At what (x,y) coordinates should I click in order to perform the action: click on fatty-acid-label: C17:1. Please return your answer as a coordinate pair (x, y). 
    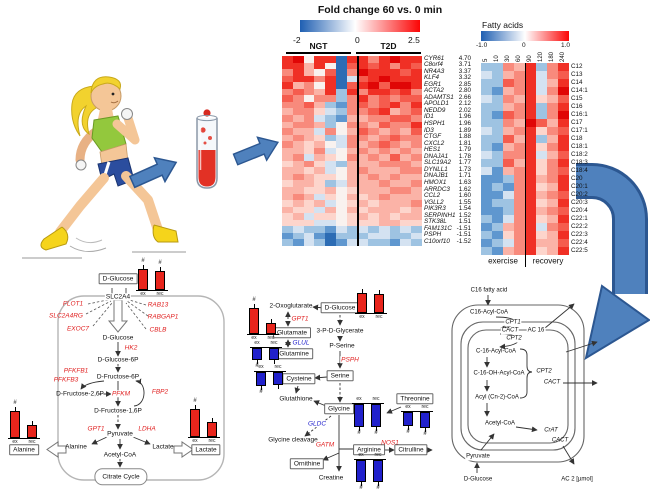
    Looking at the image, I should click on (579, 130).